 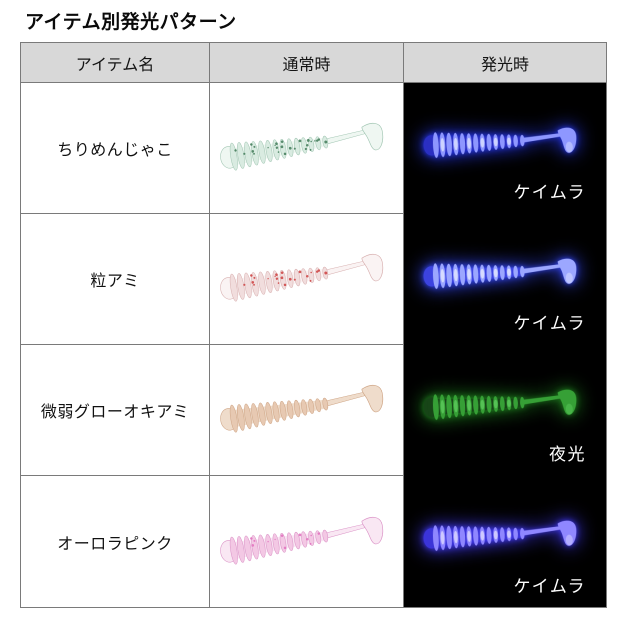 What do you see at coordinates (115, 279) in the screenshot?
I see `item-name-cell: 粒アミ` at bounding box center [115, 279].